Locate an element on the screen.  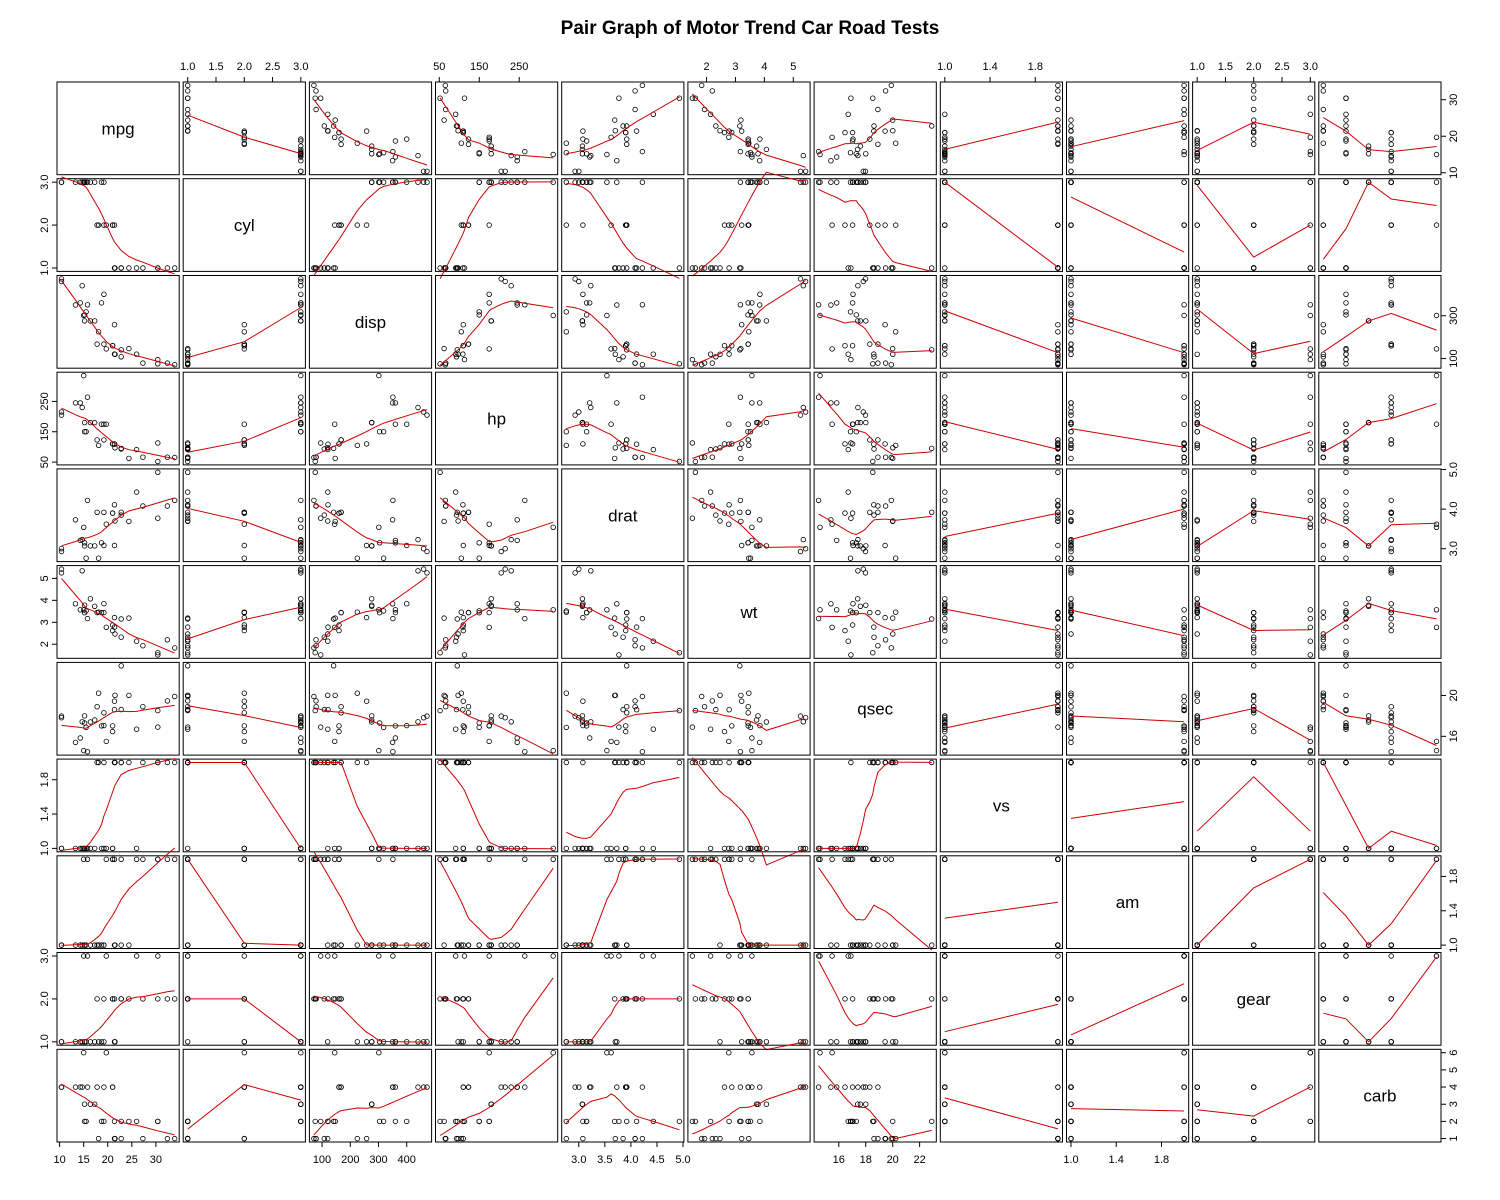
point-hp-vs-wt is located at coordinates (712, 457).